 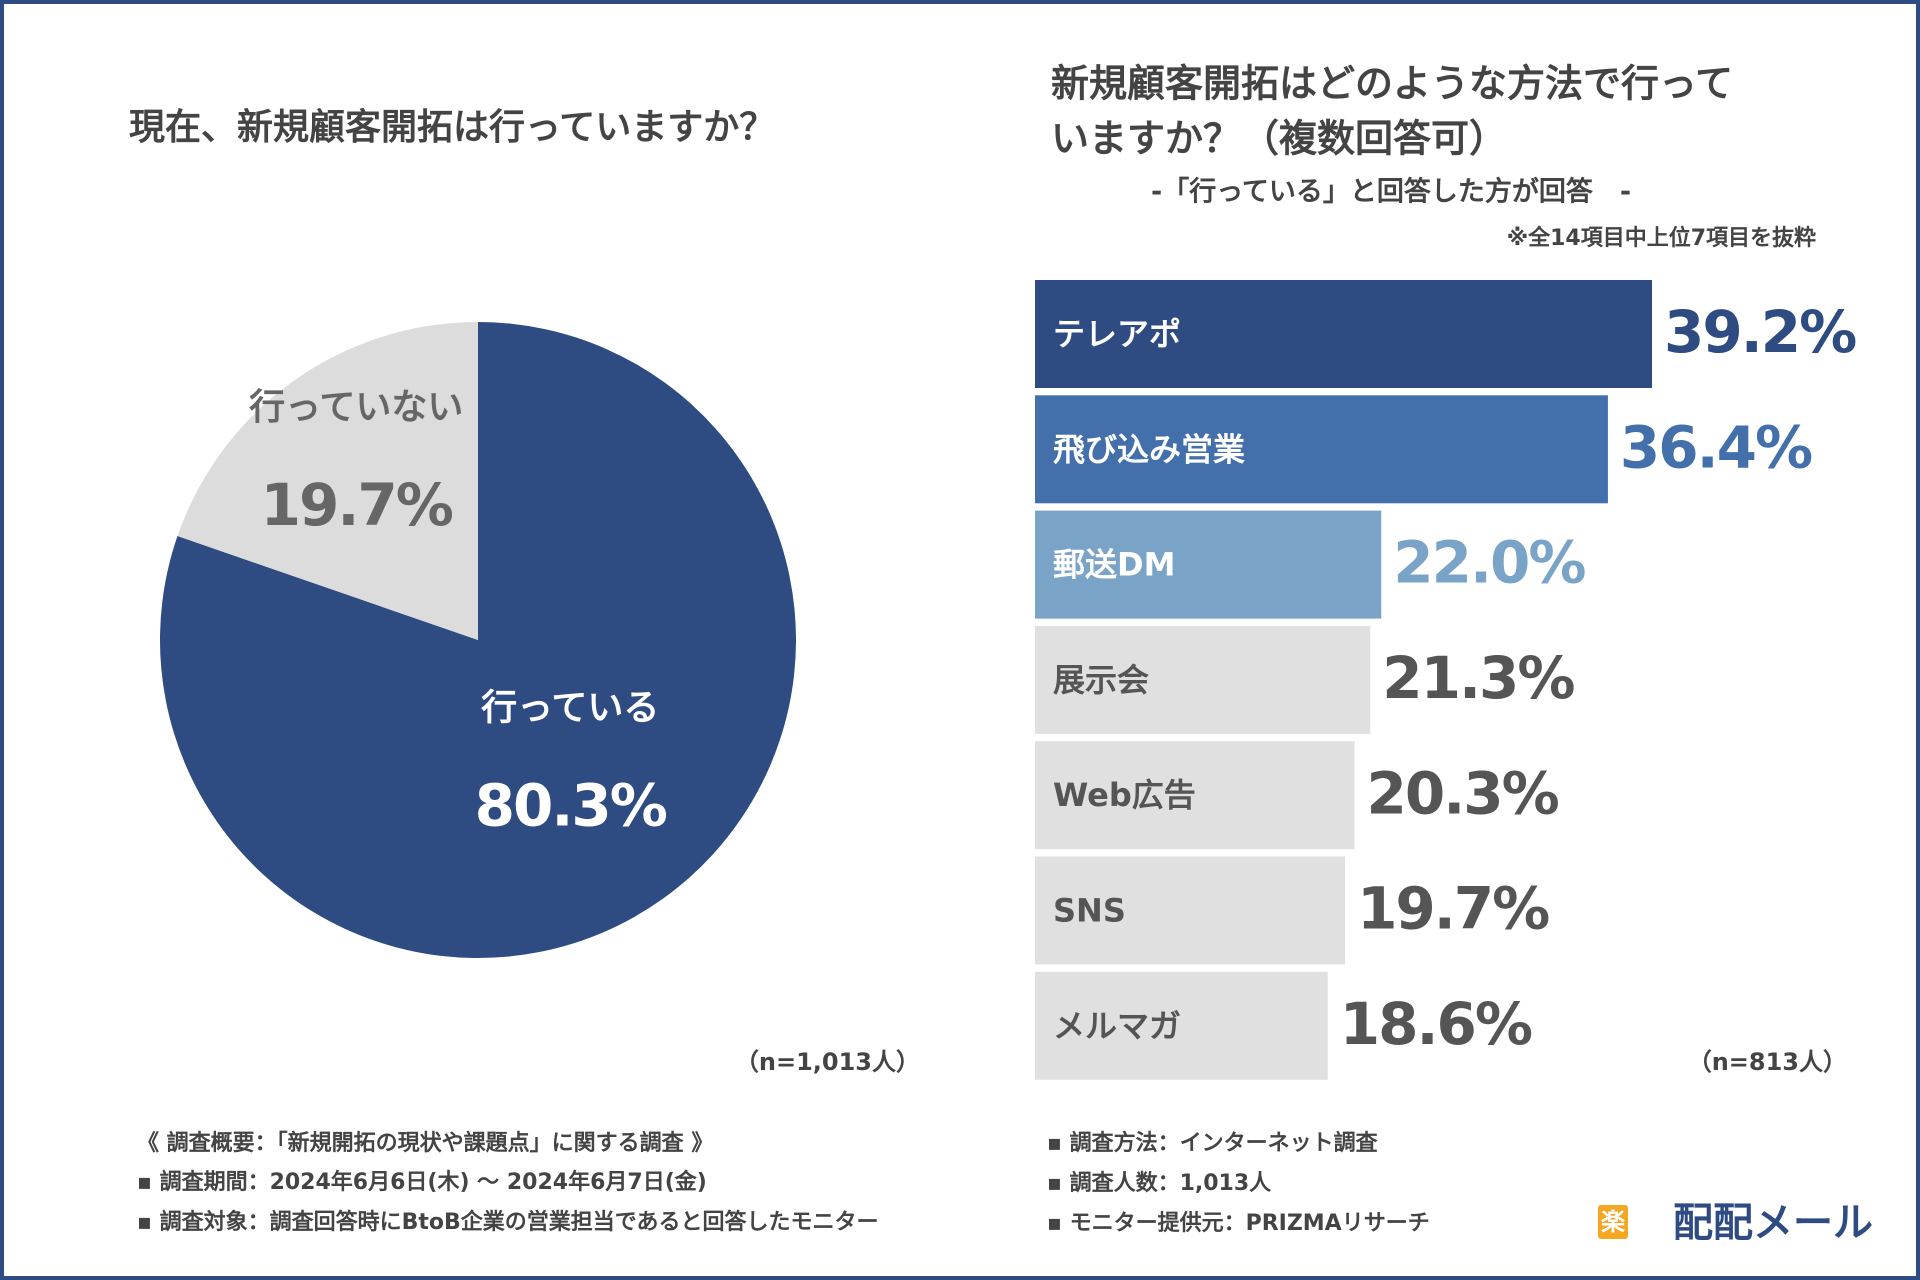 I want to click on pie-slice, so click(x=327, y=481).